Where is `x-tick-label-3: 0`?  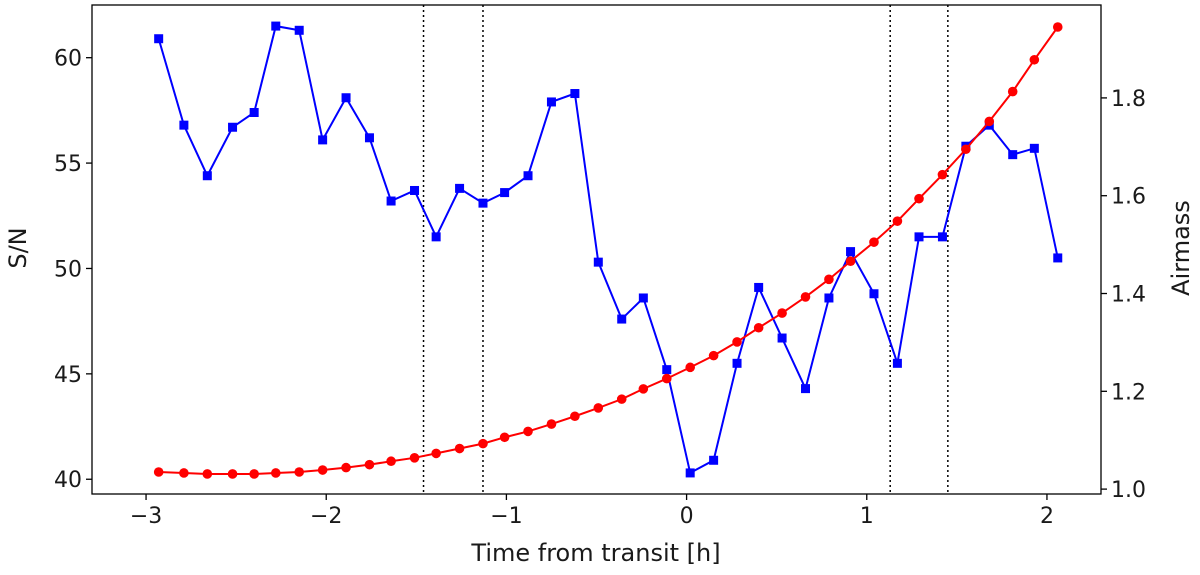
x-tick-label-3: 0 is located at coordinates (687, 516).